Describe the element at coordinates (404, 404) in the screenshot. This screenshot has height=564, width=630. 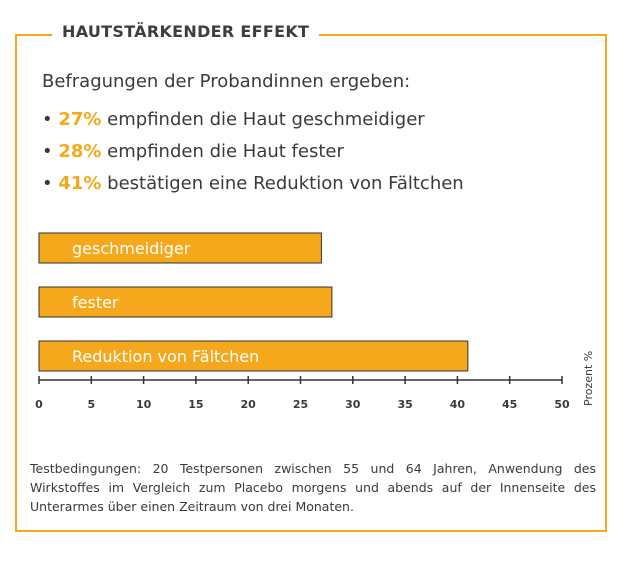
I see `x-tick-label-7: 35` at that location.